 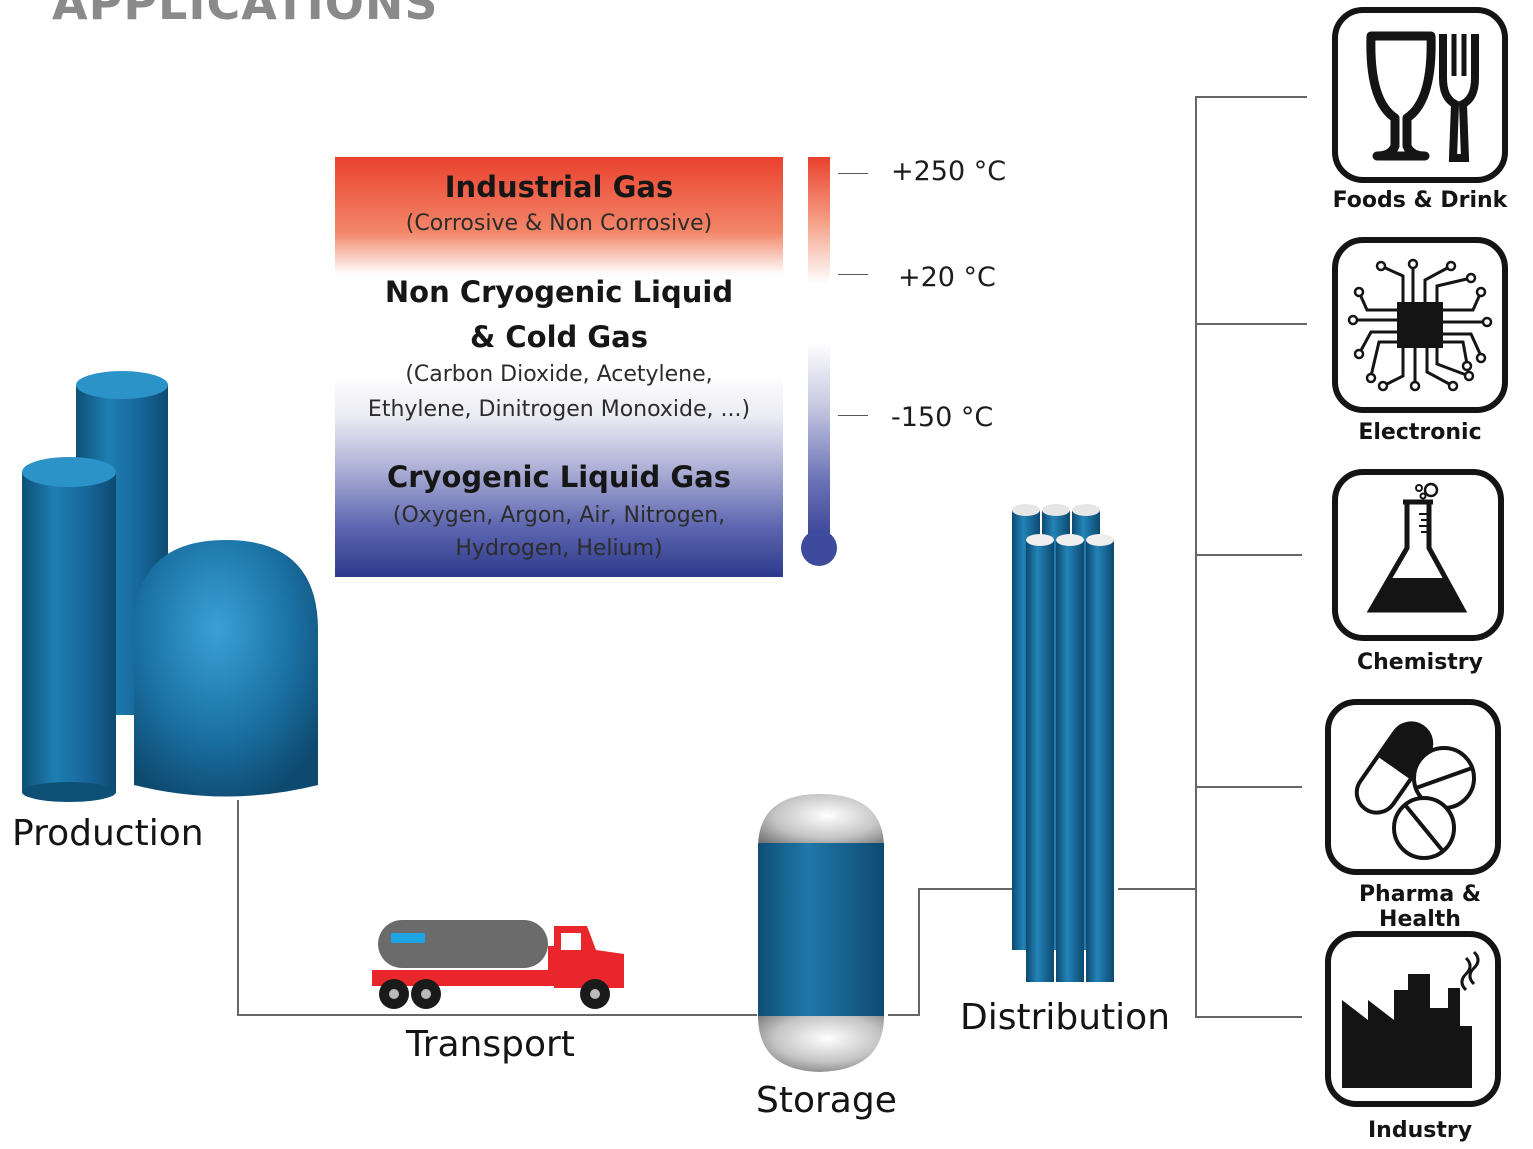 I want to click on stage-storage-label: Storage, so click(x=826, y=1100).